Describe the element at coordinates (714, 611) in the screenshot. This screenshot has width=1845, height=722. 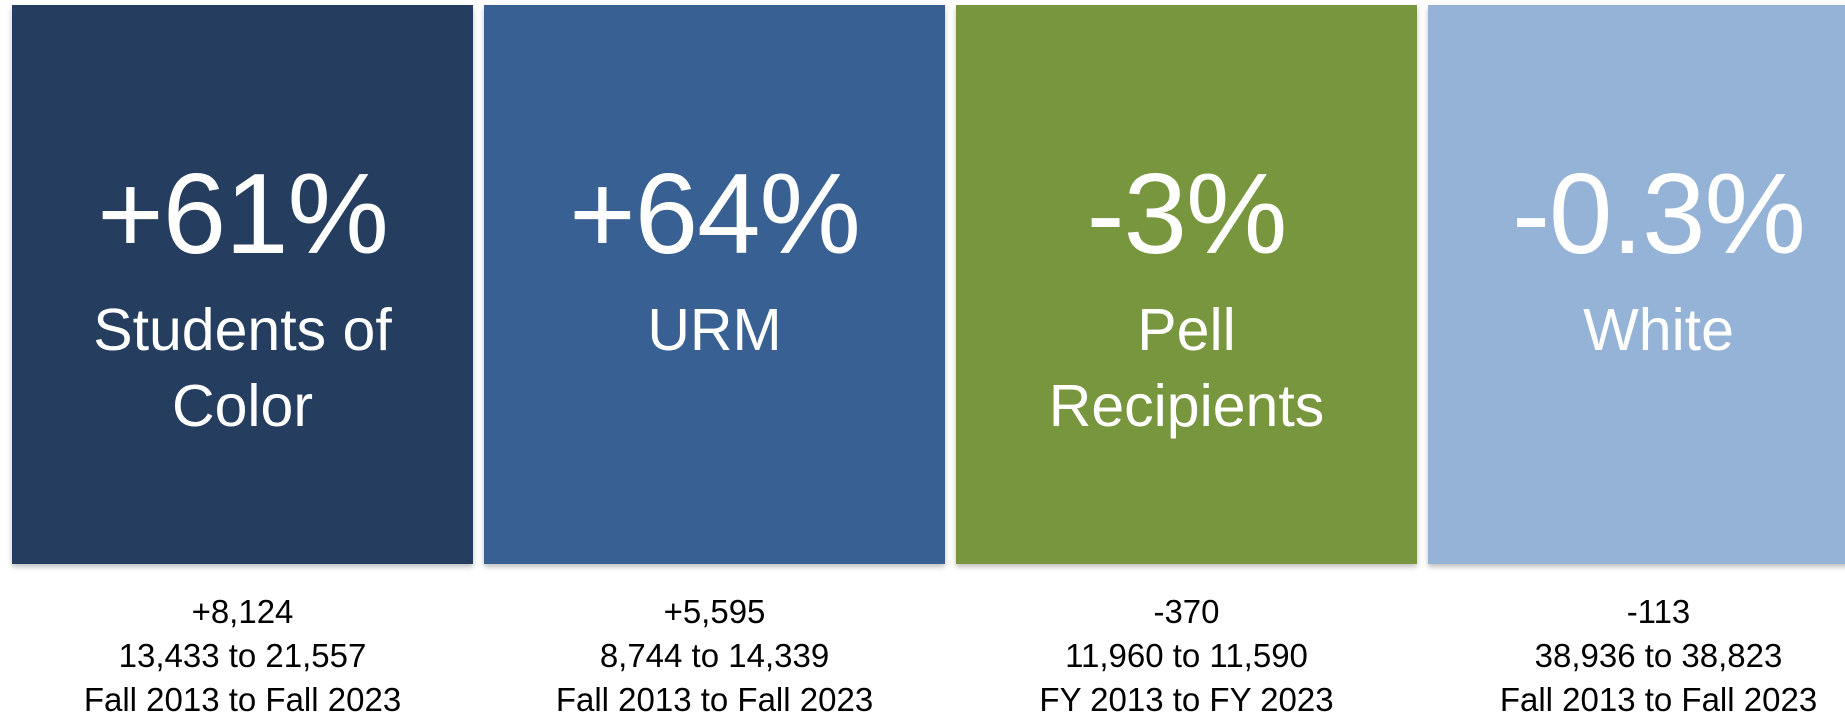
I see `change-count: +5,595` at that location.